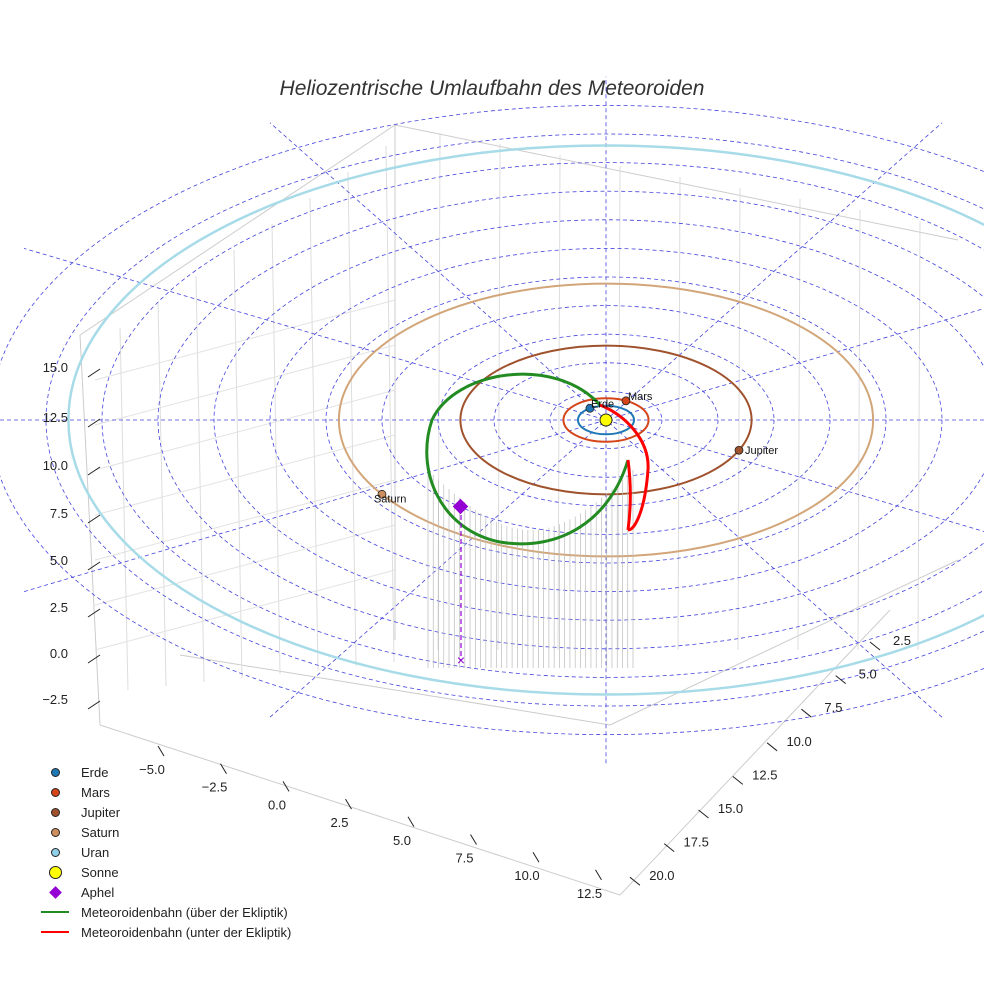 Image resolution: width=984 pixels, height=984 pixels. What do you see at coordinates (98, 892) in the screenshot?
I see `legend-label: Aphel` at bounding box center [98, 892].